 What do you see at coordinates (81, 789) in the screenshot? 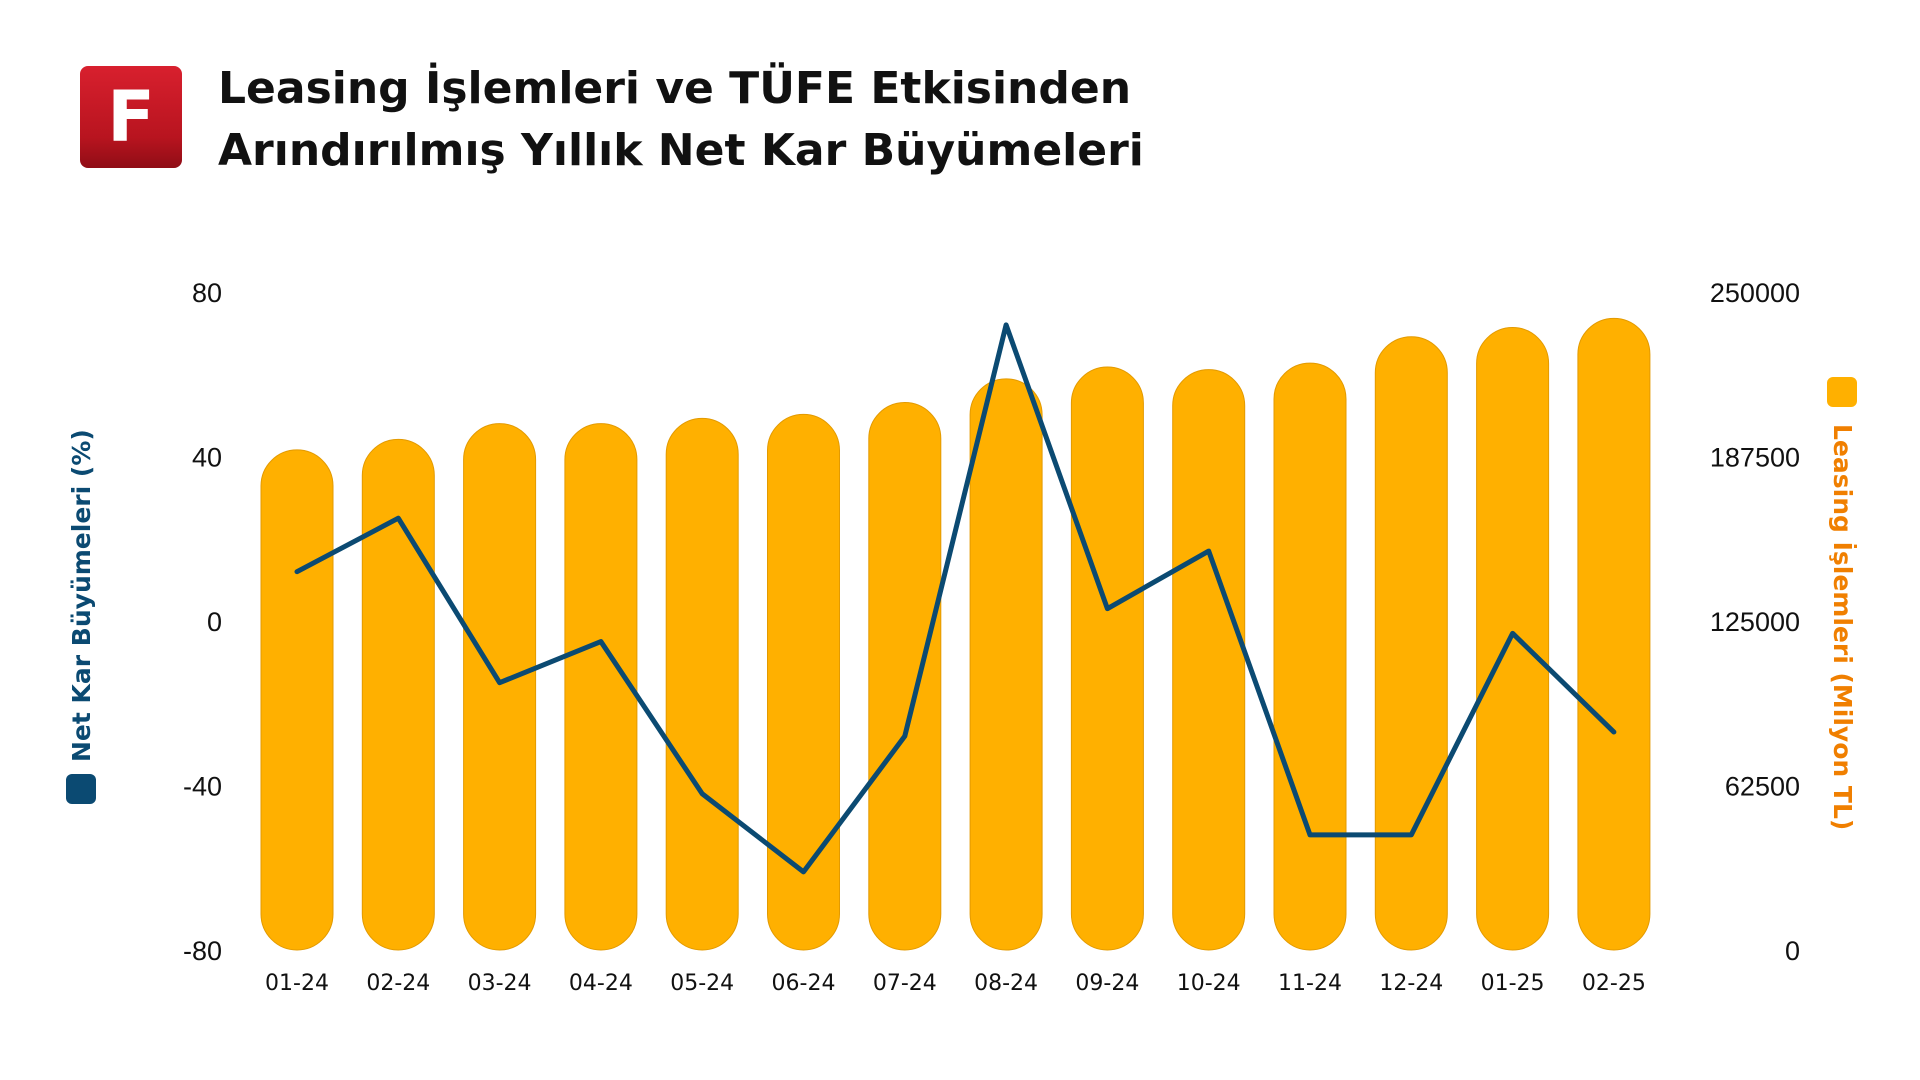
I see `left-legend-swatch` at bounding box center [81, 789].